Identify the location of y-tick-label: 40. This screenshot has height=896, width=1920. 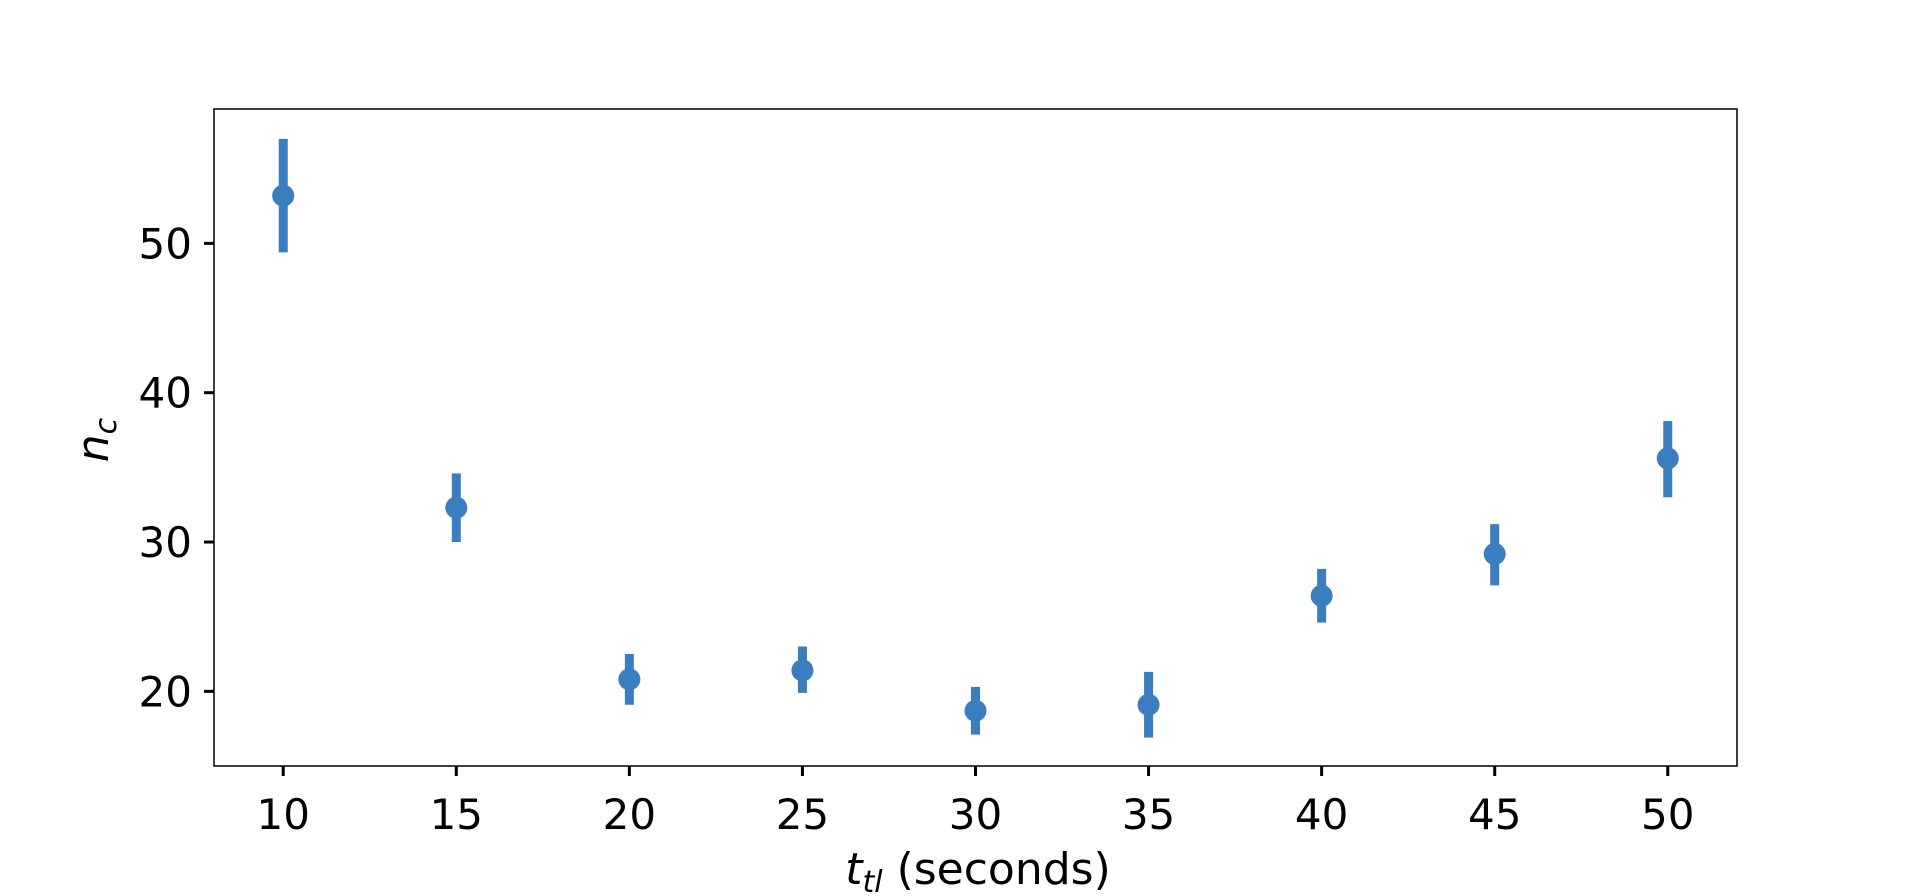
(165, 393).